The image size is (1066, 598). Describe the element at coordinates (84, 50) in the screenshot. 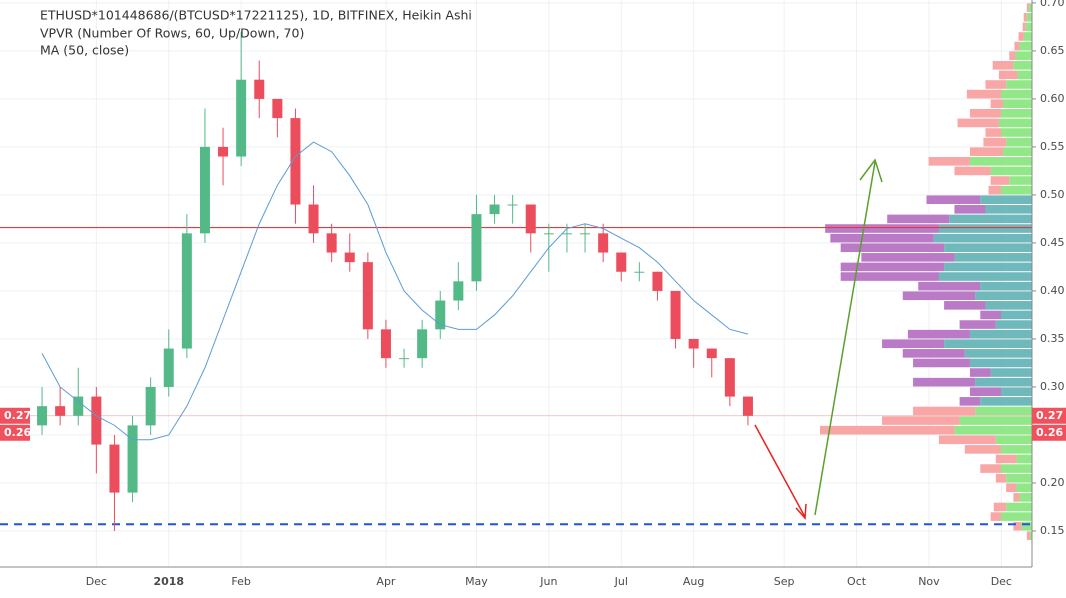

I see `indicator-label: MA (50, close)` at that location.